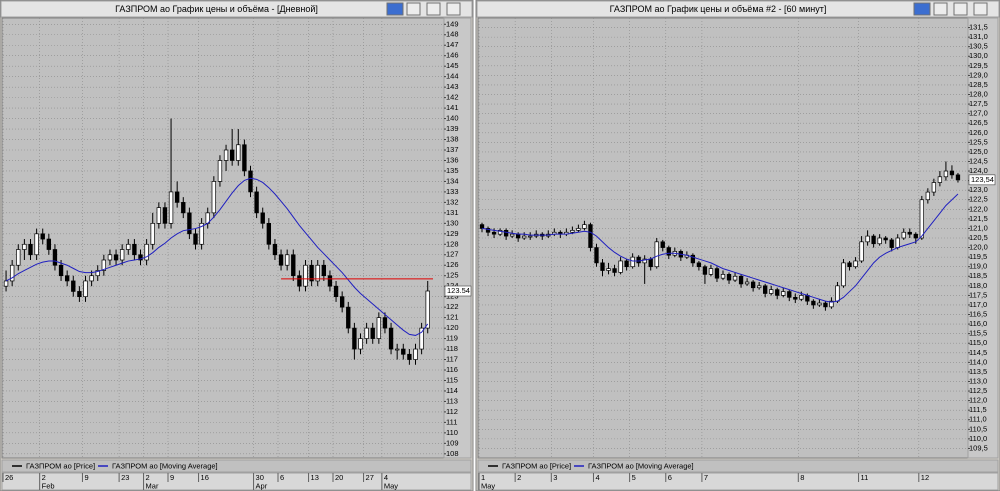 This screenshot has width=1000, height=491. Describe the element at coordinates (978, 227) in the screenshot. I see `y-tick-label: 121,0` at that location.